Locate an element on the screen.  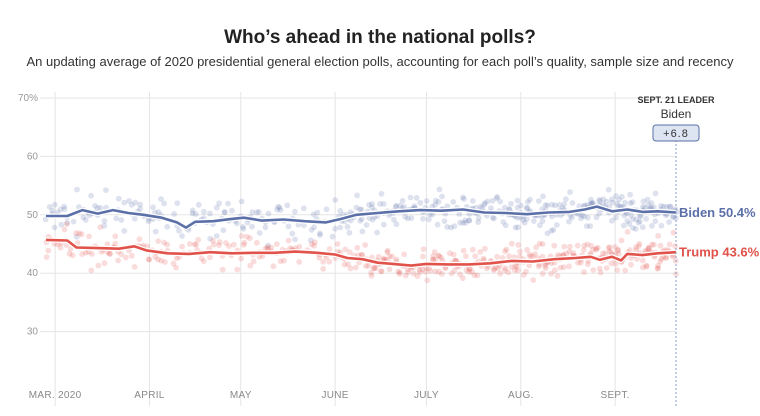
x-tick-label: MAR. 2020 is located at coordinates (55, 395).